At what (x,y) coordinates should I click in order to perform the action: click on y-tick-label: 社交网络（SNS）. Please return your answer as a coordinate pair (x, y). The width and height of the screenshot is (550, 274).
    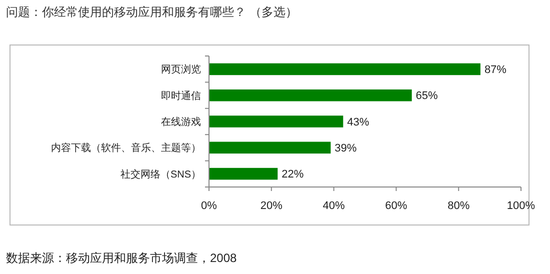
    Looking at the image, I should click on (160, 174).